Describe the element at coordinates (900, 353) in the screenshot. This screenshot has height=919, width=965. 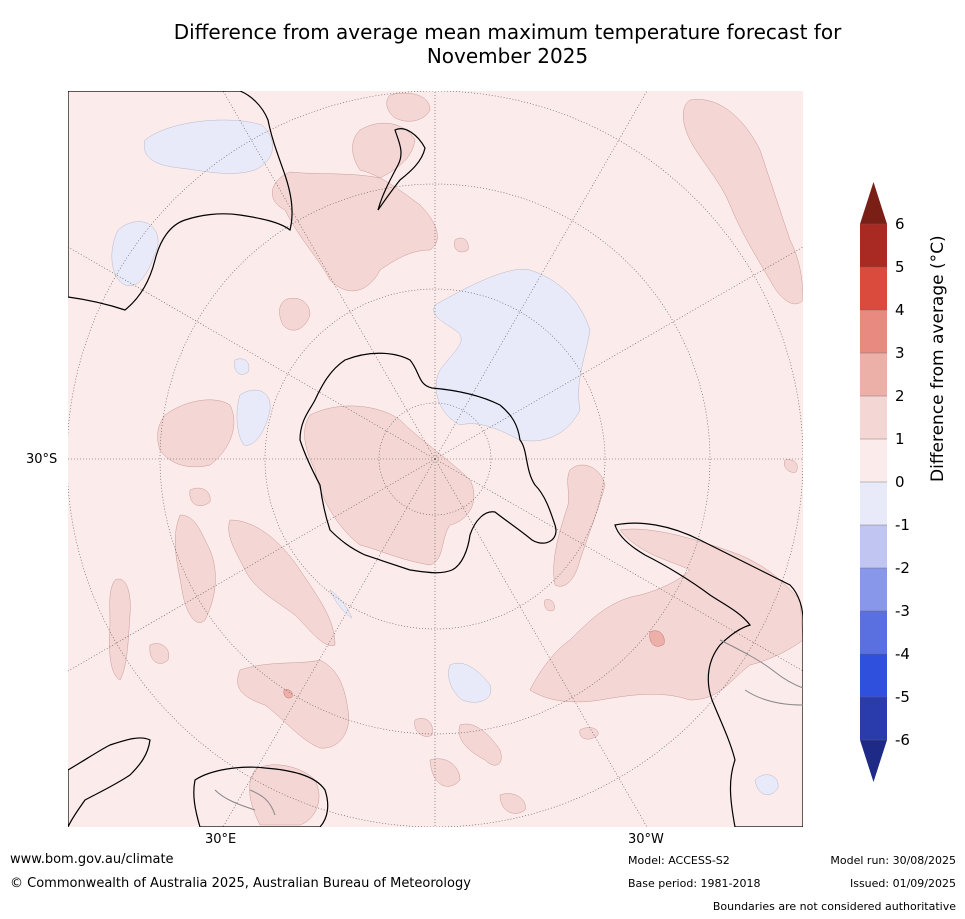
I see `colorbar-tick-label: 3` at that location.